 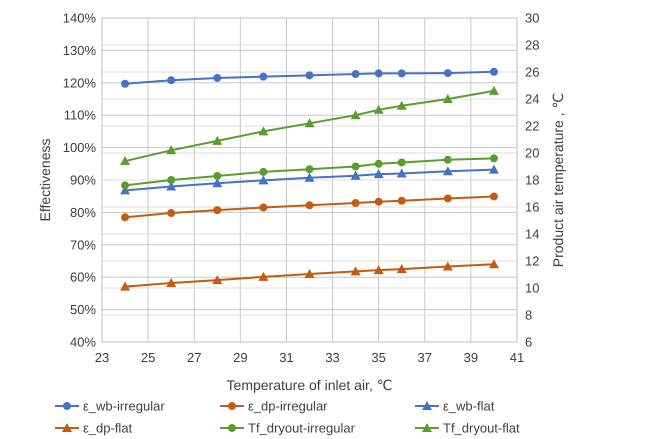 What do you see at coordinates (102, 357) in the screenshot?
I see `x-tick-label: 23` at bounding box center [102, 357].